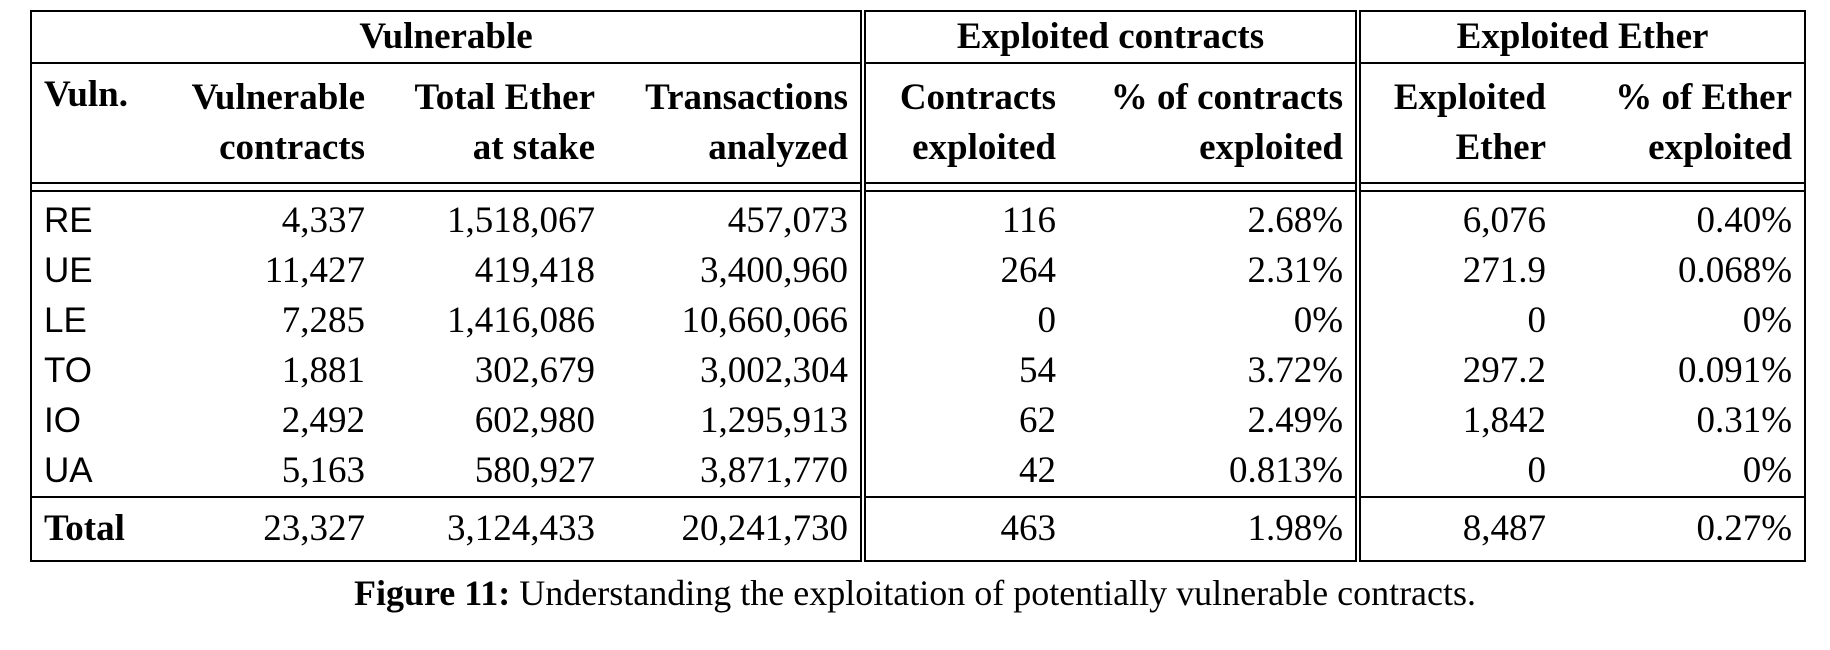  Describe the element at coordinates (89, 123) in the screenshot. I see `header-vuln: Vuln.` at that location.